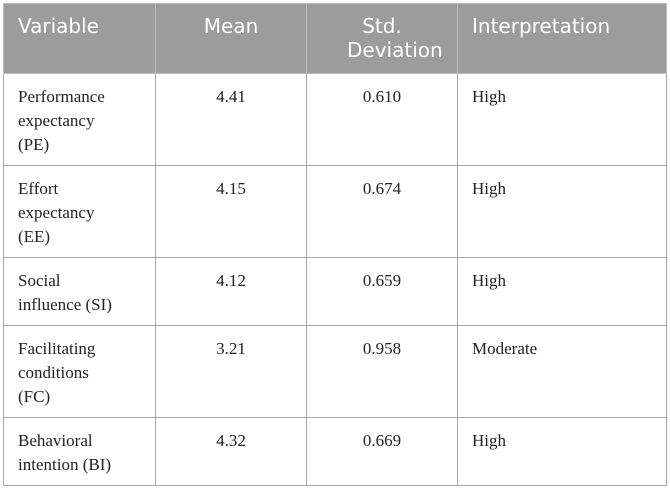 The image size is (670, 488). Describe the element at coordinates (382, 119) in the screenshot. I see `table-cell: 0.610` at that location.